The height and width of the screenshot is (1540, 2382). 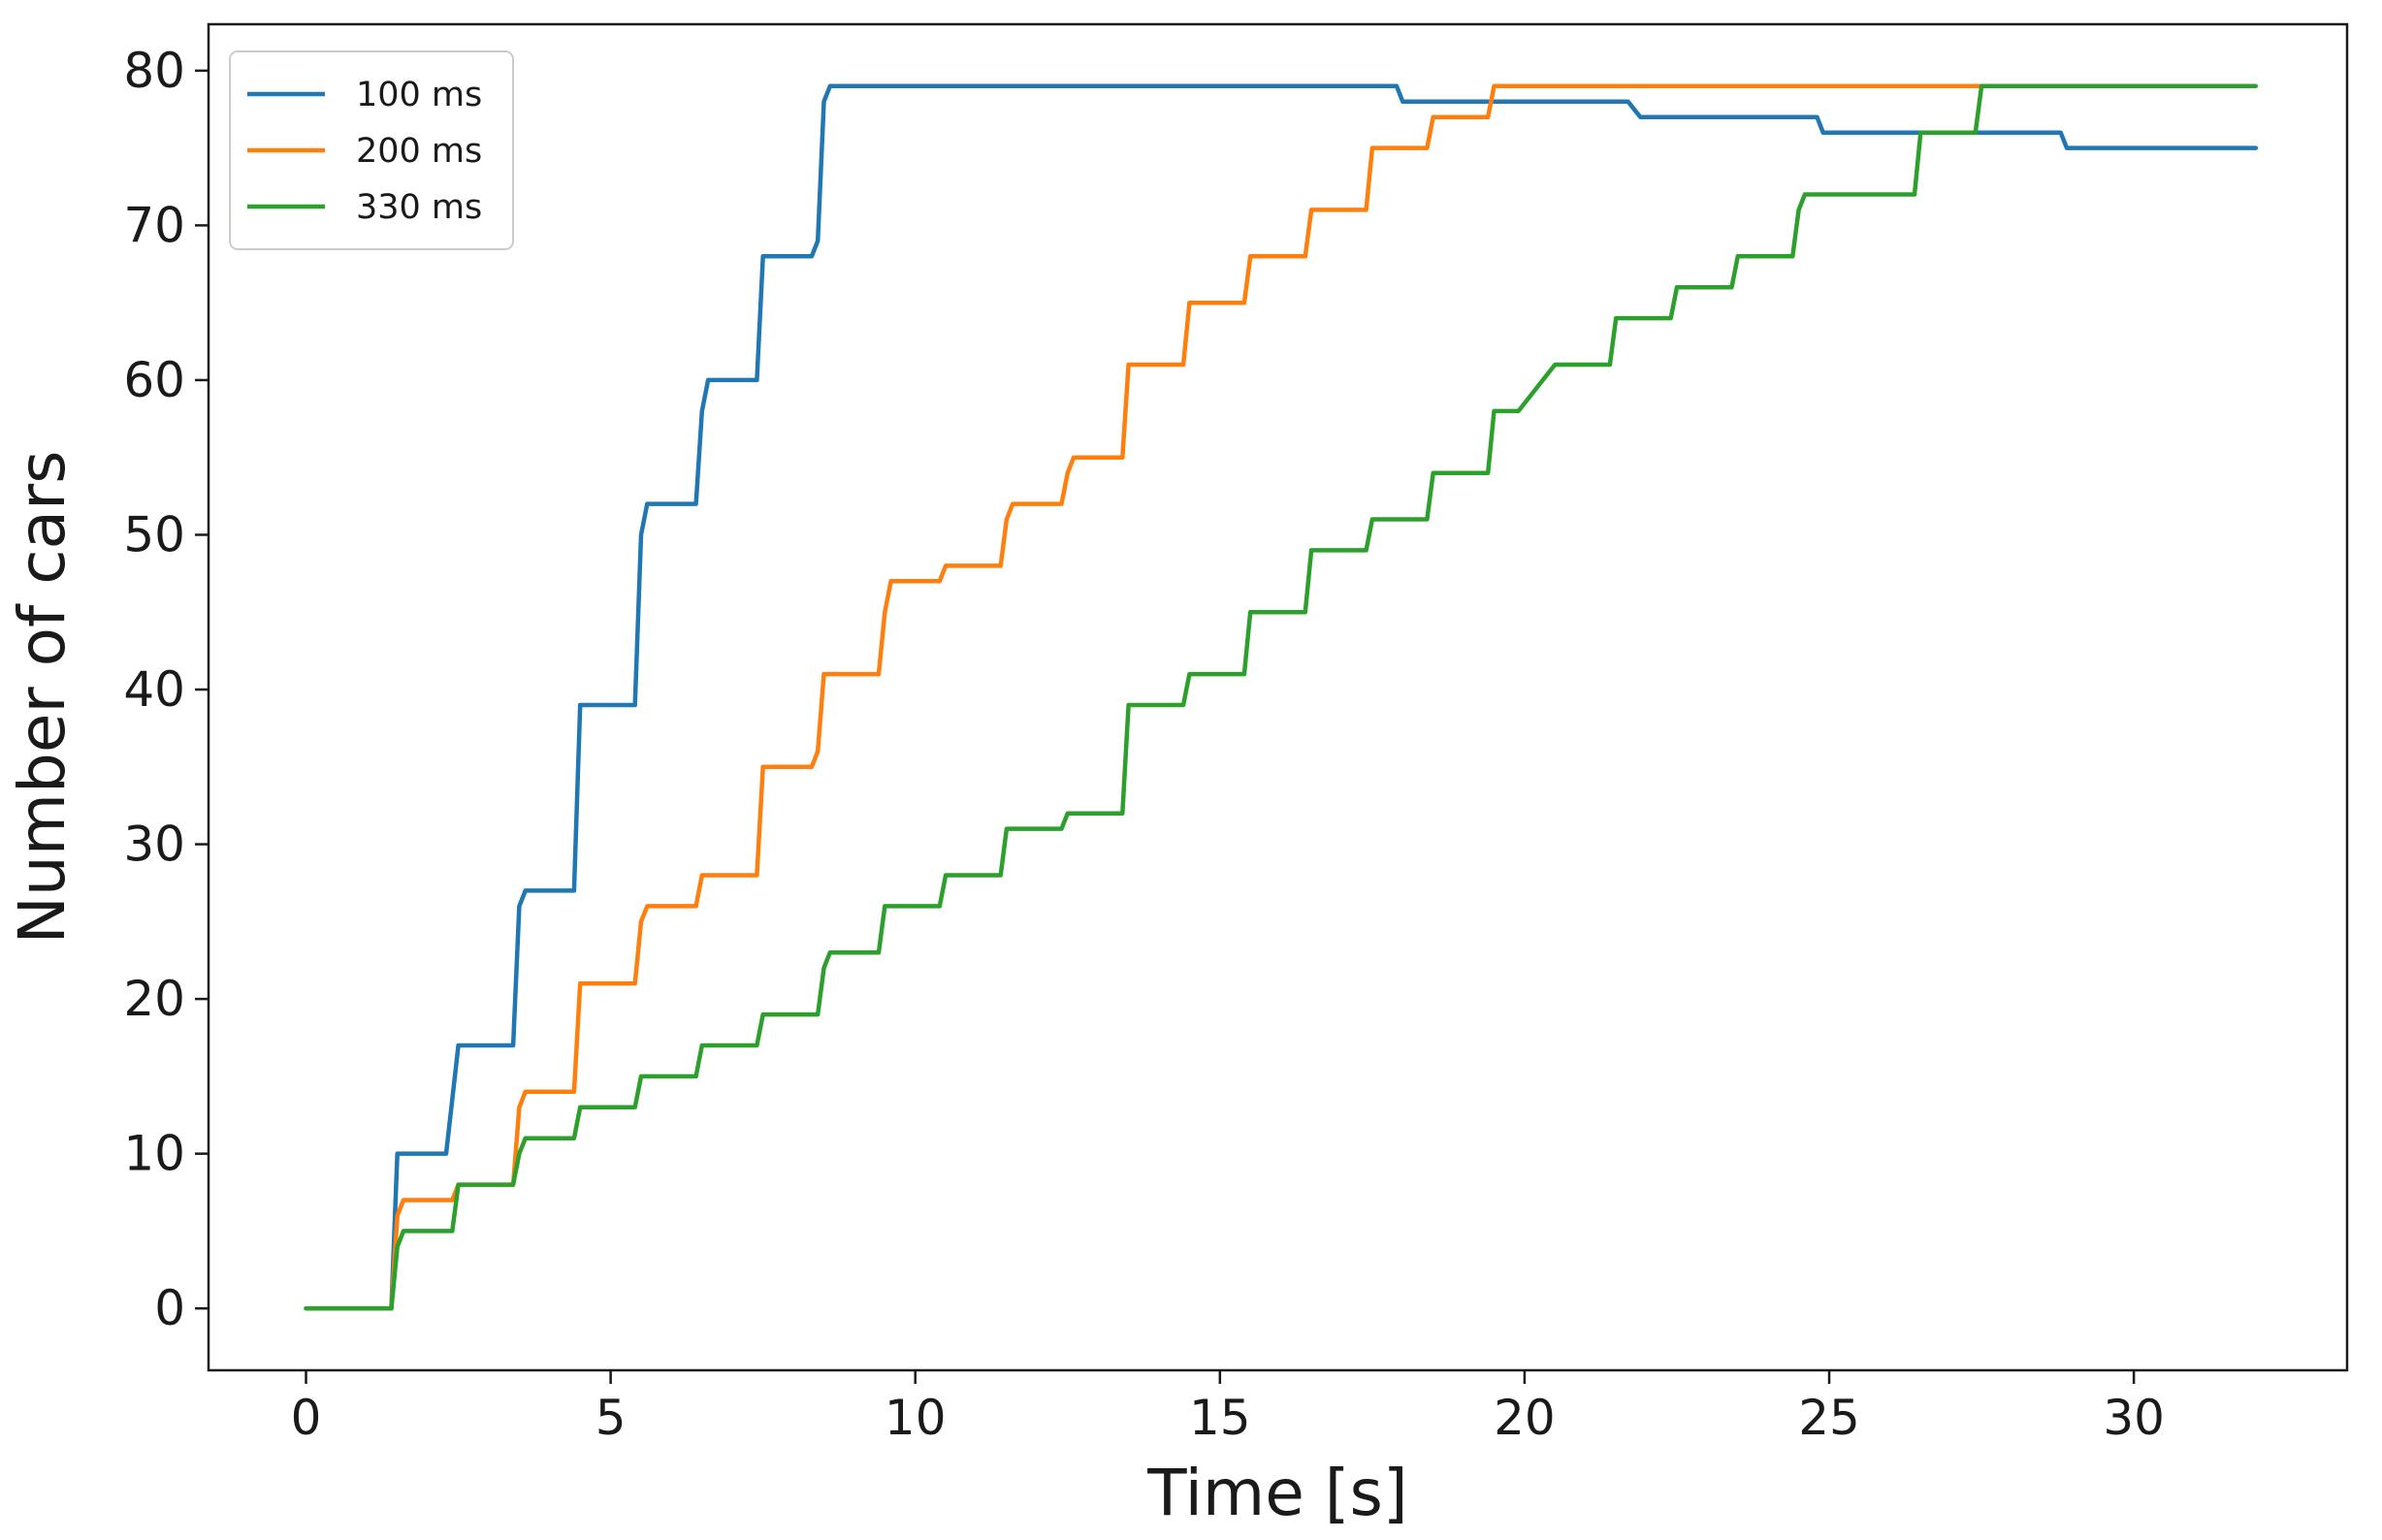 What do you see at coordinates (154, 689) in the screenshot?
I see `y-tick-label: 40` at bounding box center [154, 689].